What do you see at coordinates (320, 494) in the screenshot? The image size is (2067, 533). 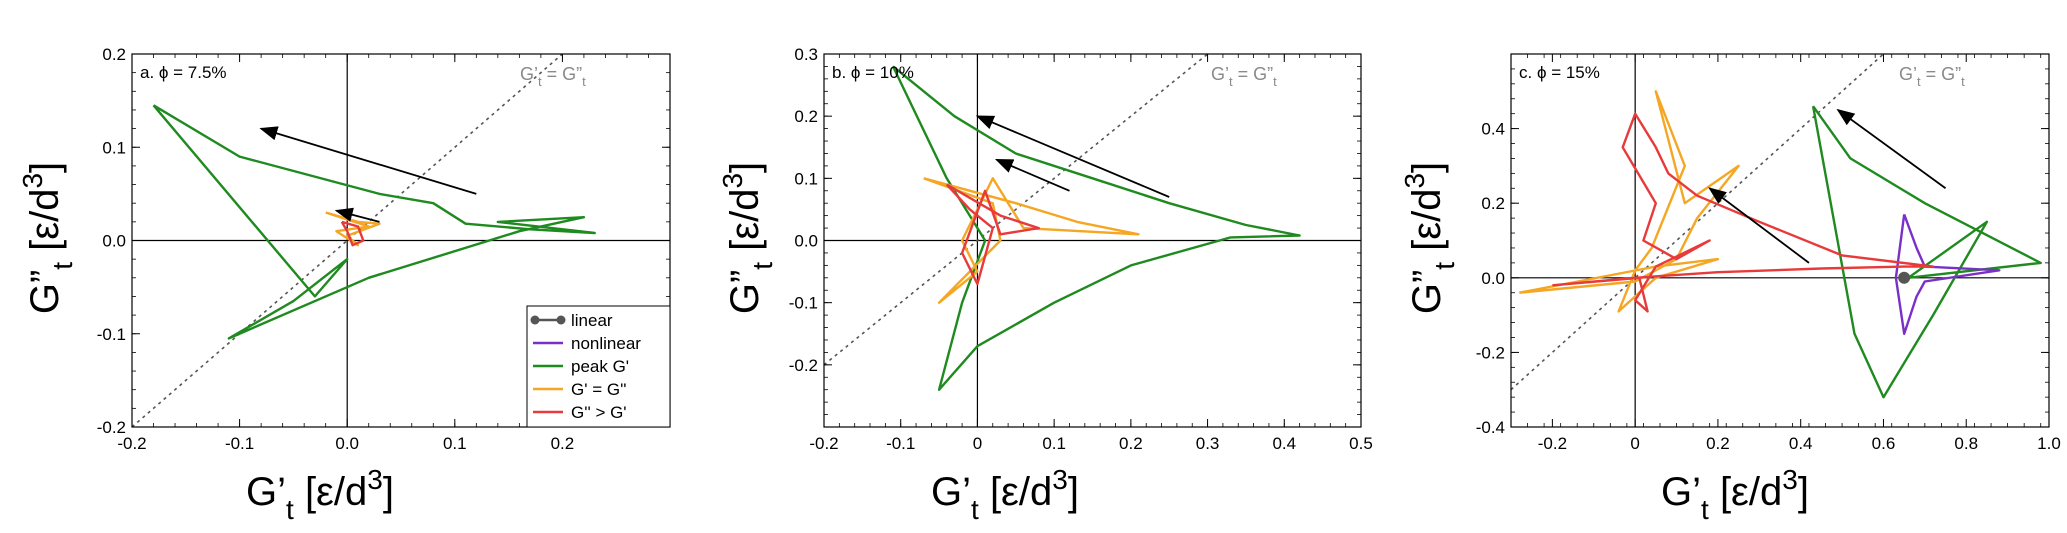 I see `panel-a-xlabel: G’t [ε/d3]` at bounding box center [320, 494].